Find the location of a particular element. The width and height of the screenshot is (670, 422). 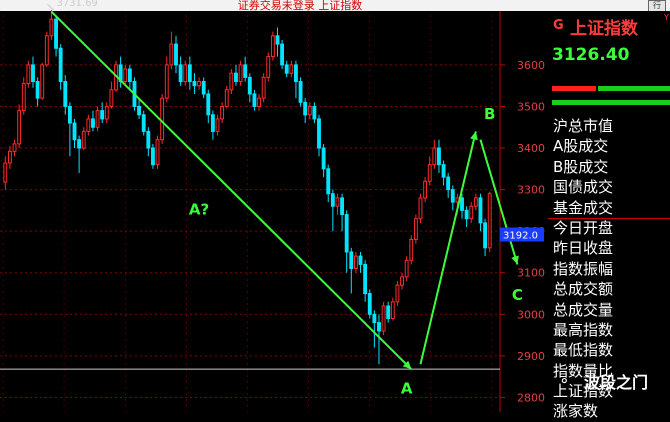

current-price-label: 3192.0 is located at coordinates (520, 235).